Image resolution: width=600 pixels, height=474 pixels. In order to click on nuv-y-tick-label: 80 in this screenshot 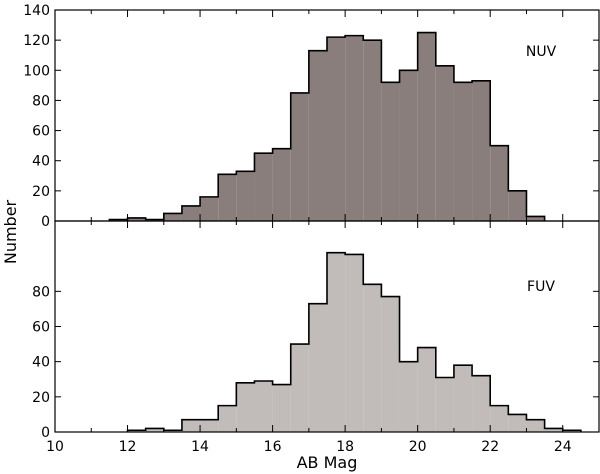, I will do `click(41, 101)`.